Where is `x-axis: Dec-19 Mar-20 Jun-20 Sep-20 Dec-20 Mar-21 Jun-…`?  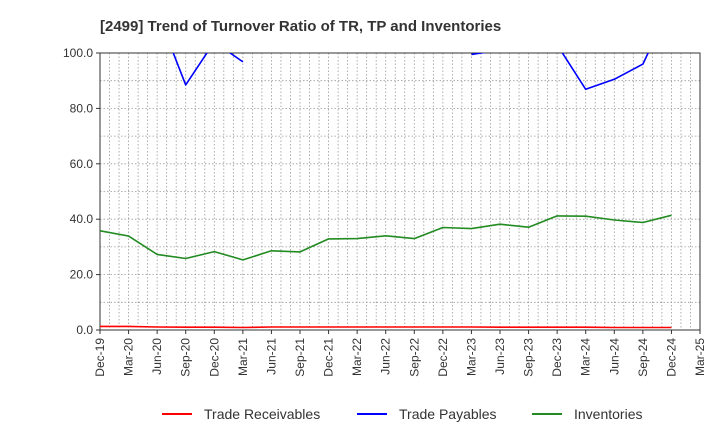 x-axis: Dec-19 Mar-20 Jun-20 Sep-20 Dec-20 Mar-21 Jun-… is located at coordinates (400, 353).